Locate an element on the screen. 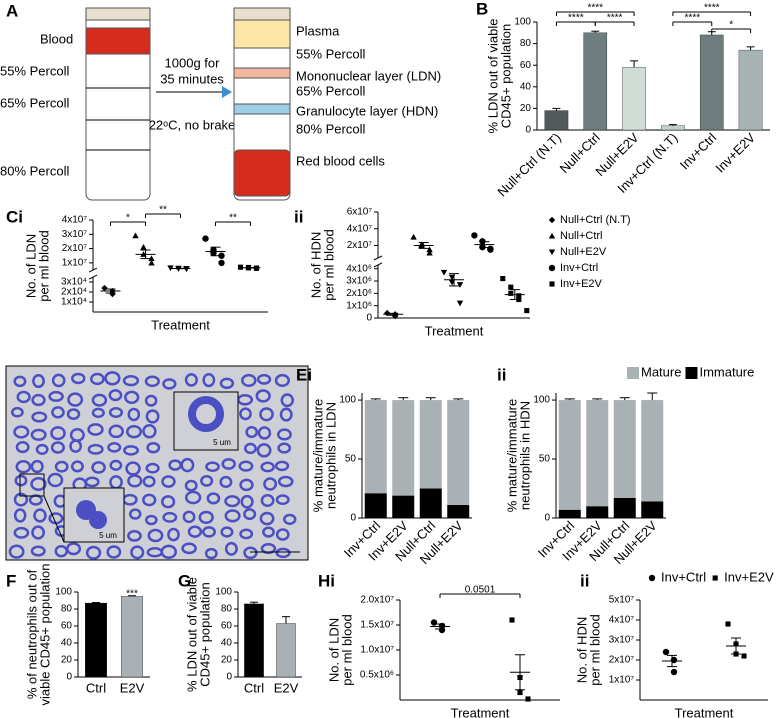 The image size is (778, 718). y-axis-label: No. of LDN is located at coordinates (30, 266).